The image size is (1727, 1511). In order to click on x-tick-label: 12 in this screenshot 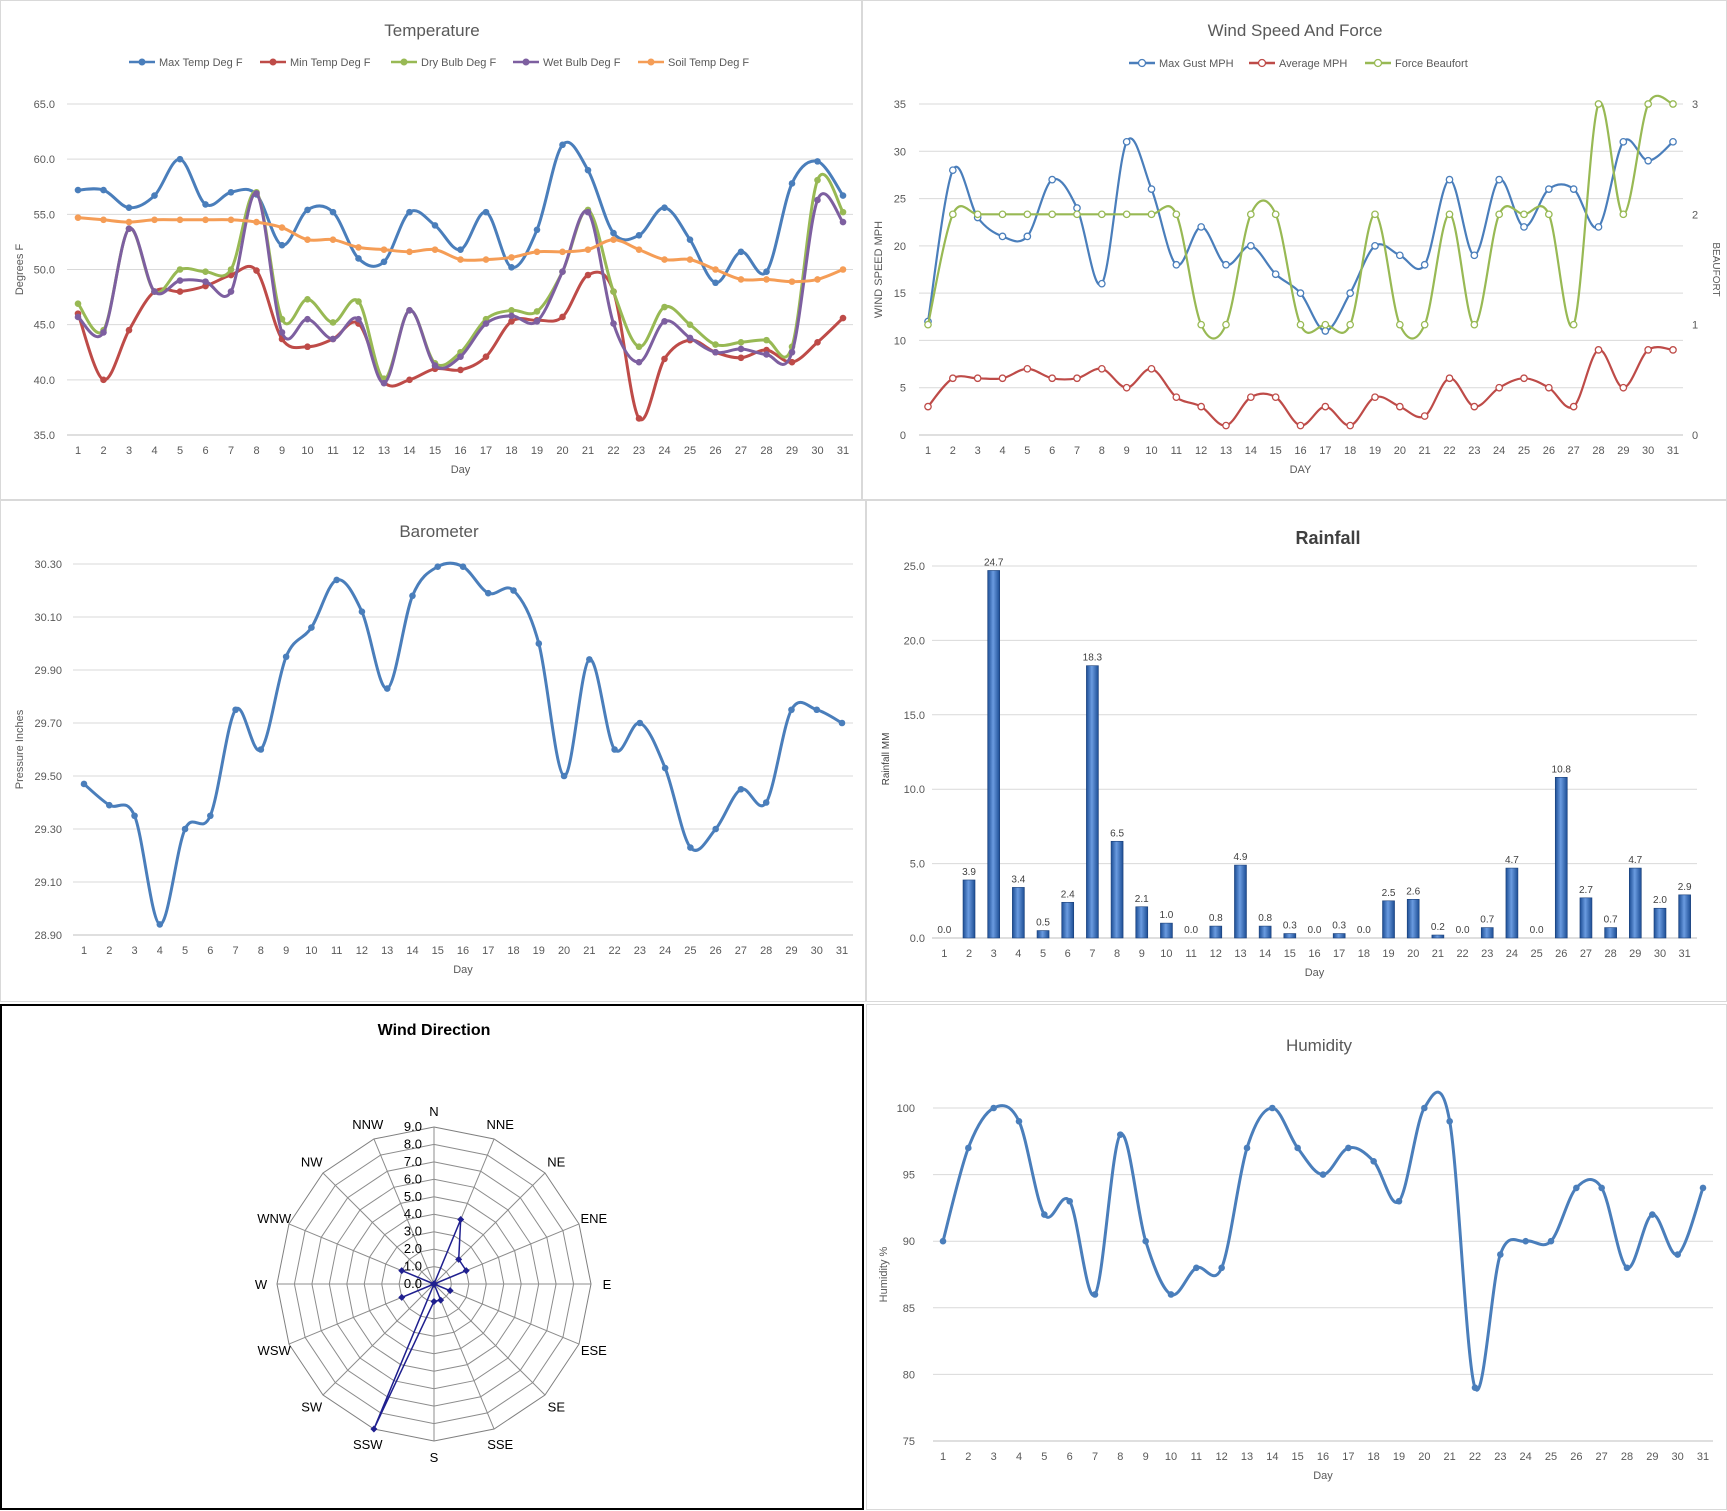, I will do `click(1201, 451)`.